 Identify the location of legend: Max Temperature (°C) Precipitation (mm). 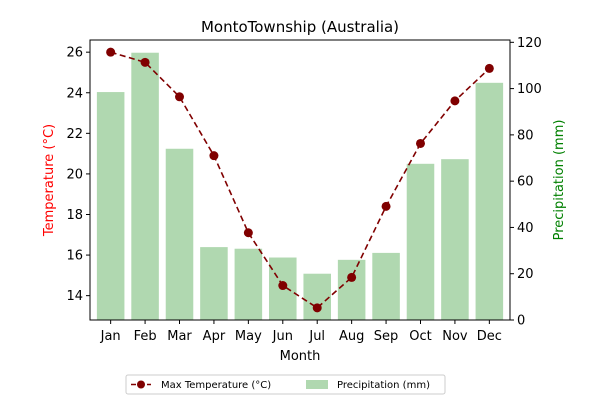
(285, 384).